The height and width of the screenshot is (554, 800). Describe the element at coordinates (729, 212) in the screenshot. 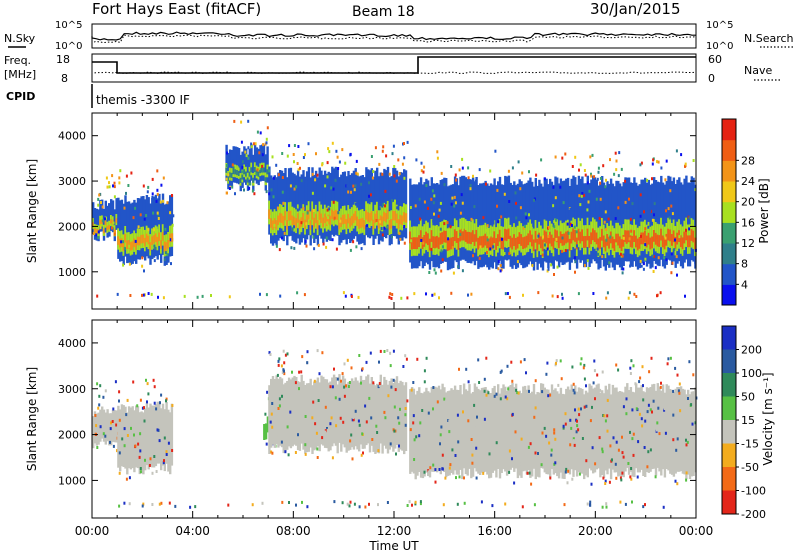

I see `power-colorbar-segment` at that location.